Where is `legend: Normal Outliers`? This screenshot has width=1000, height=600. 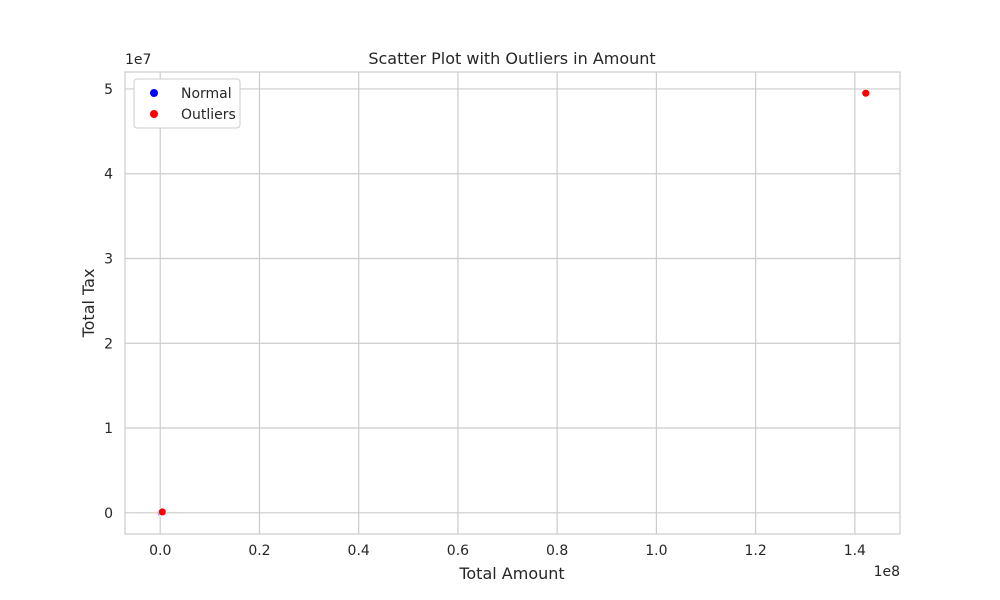 legend: Normal Outliers is located at coordinates (187, 103).